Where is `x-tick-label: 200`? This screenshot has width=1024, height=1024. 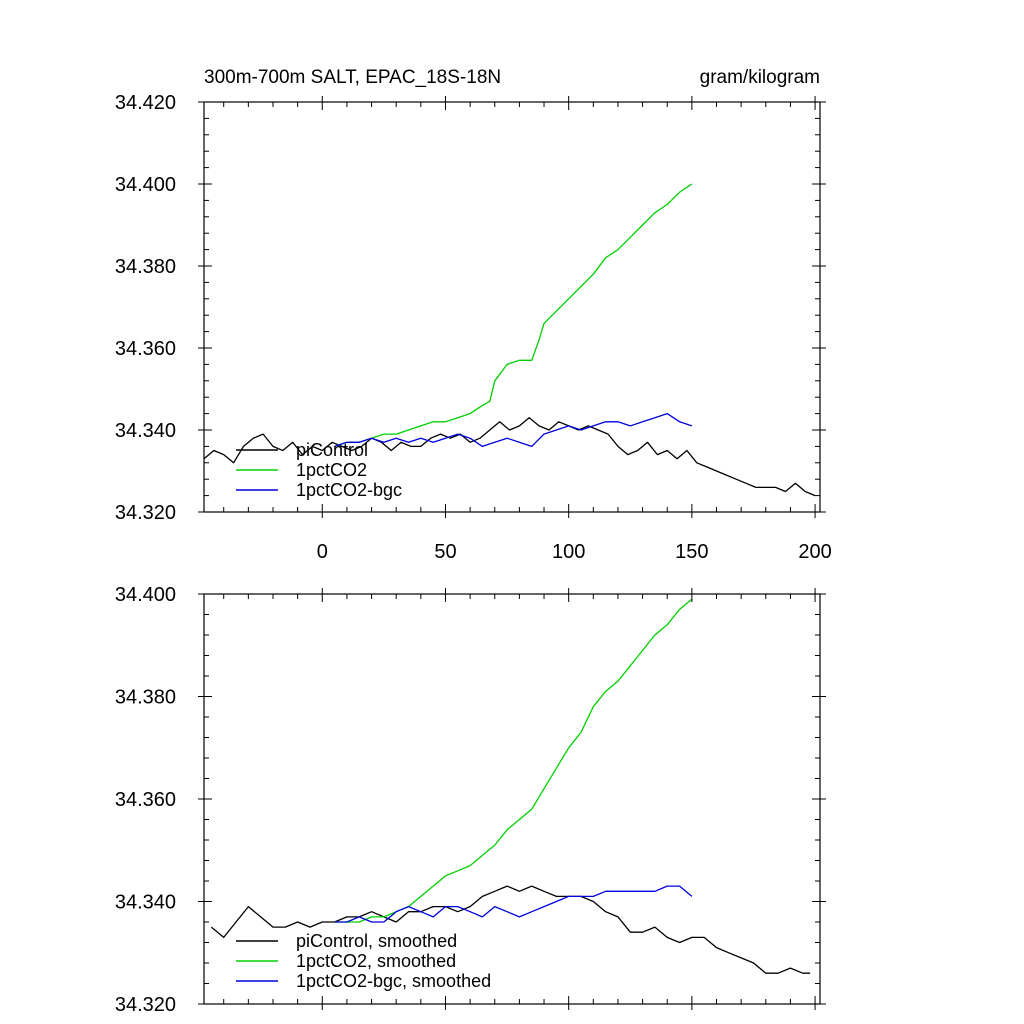 x-tick-label: 200 is located at coordinates (814, 552).